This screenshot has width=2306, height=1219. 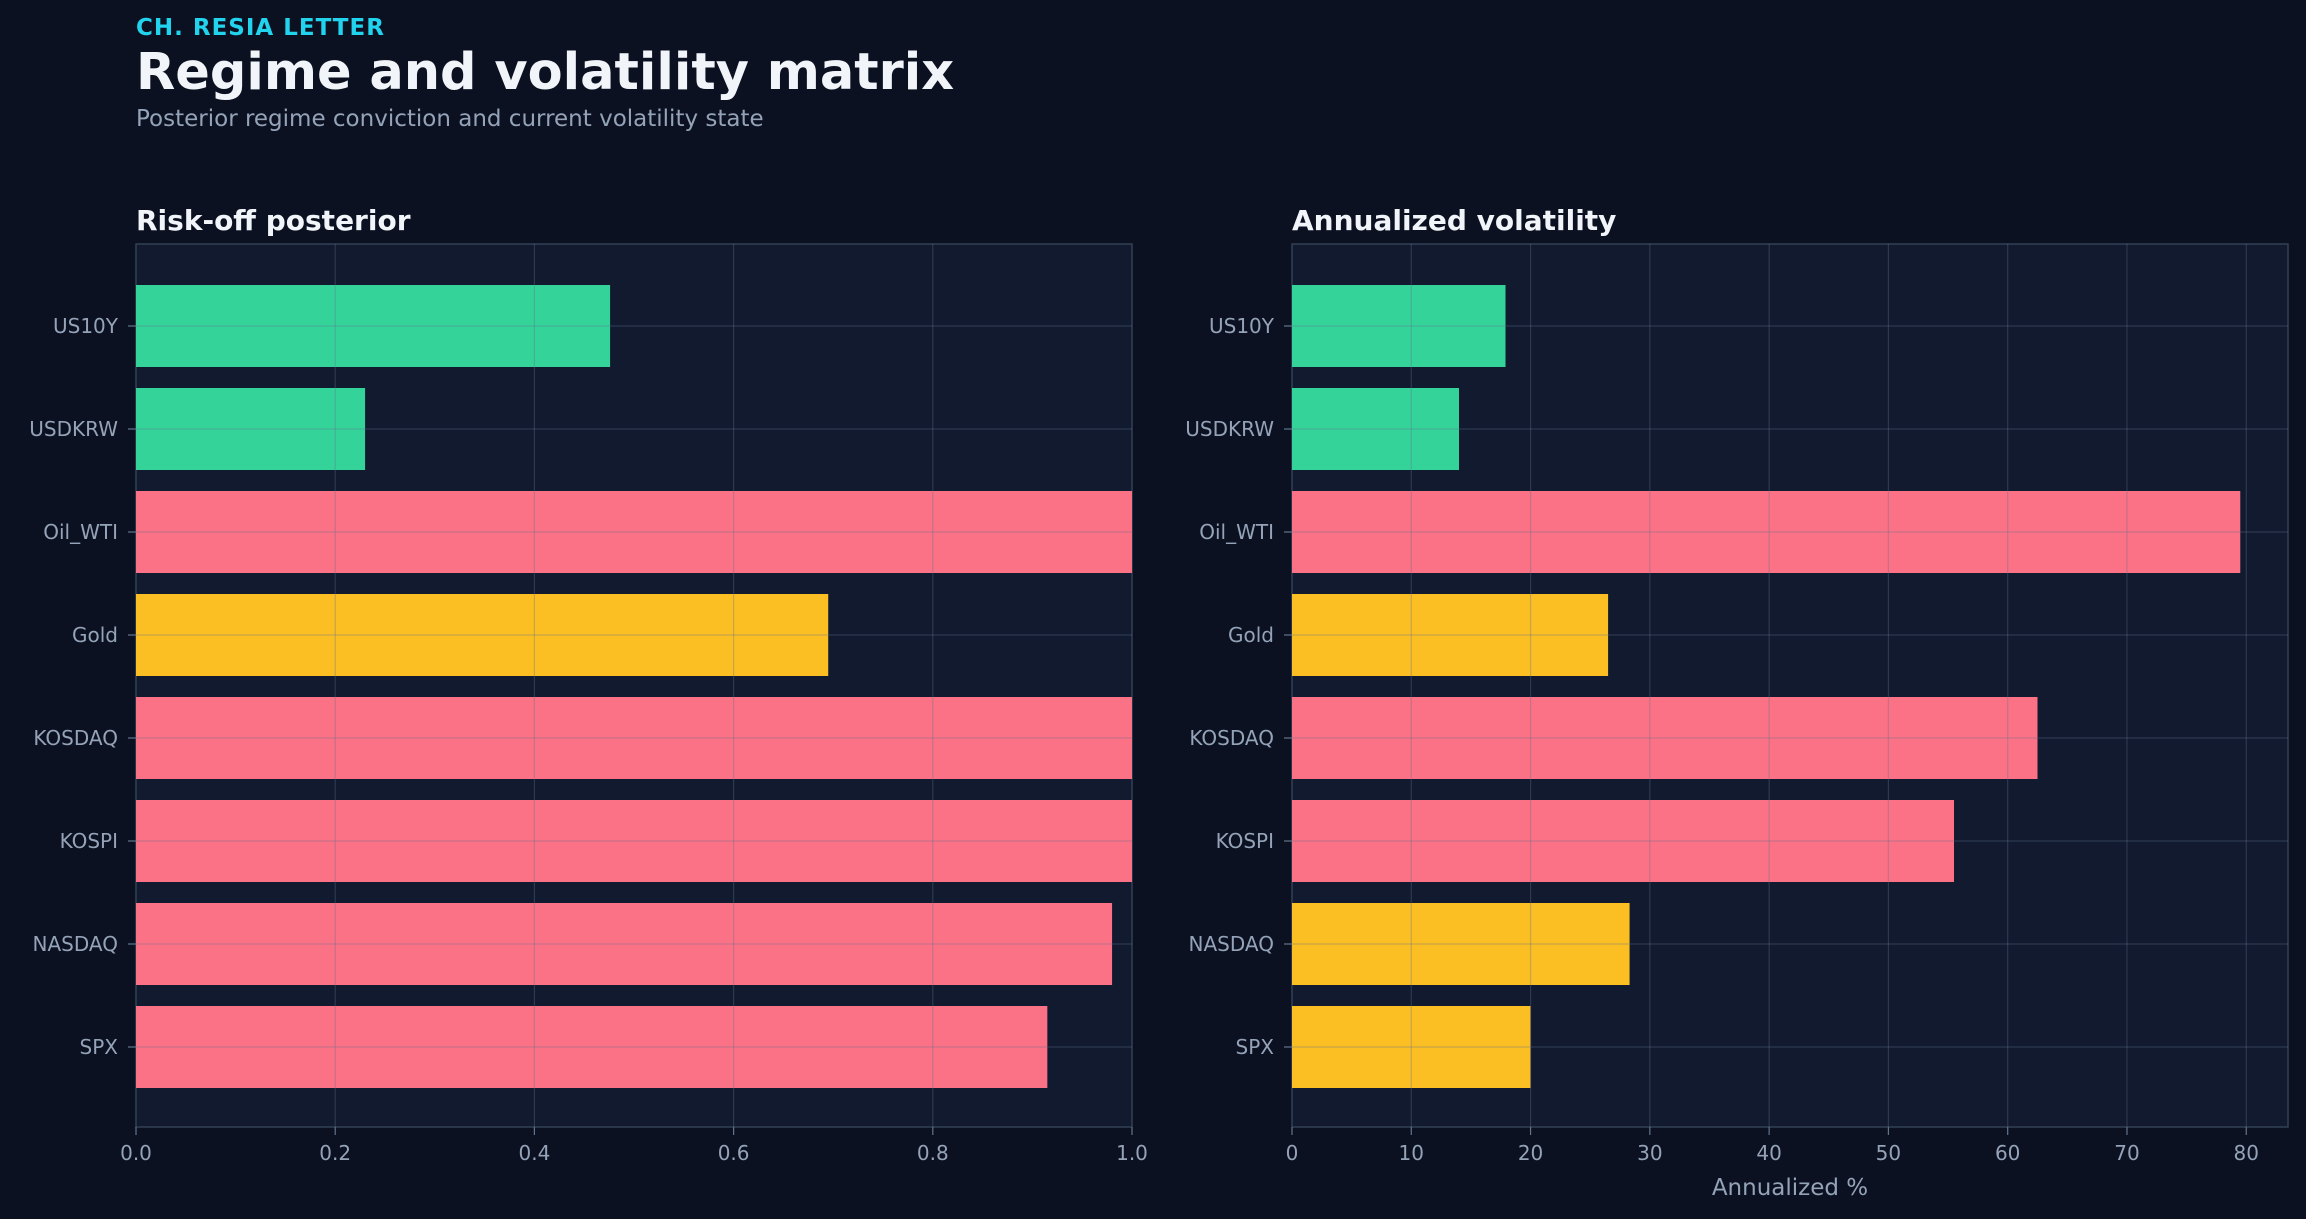 I want to click on chart-title: Risk-off posterior, so click(x=273, y=220).